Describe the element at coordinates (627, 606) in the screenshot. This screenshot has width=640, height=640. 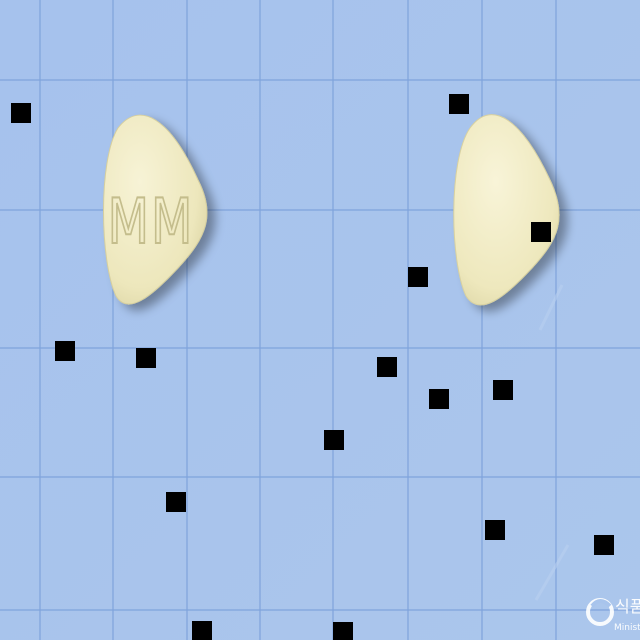
I see `watermark-text: 식품` at that location.